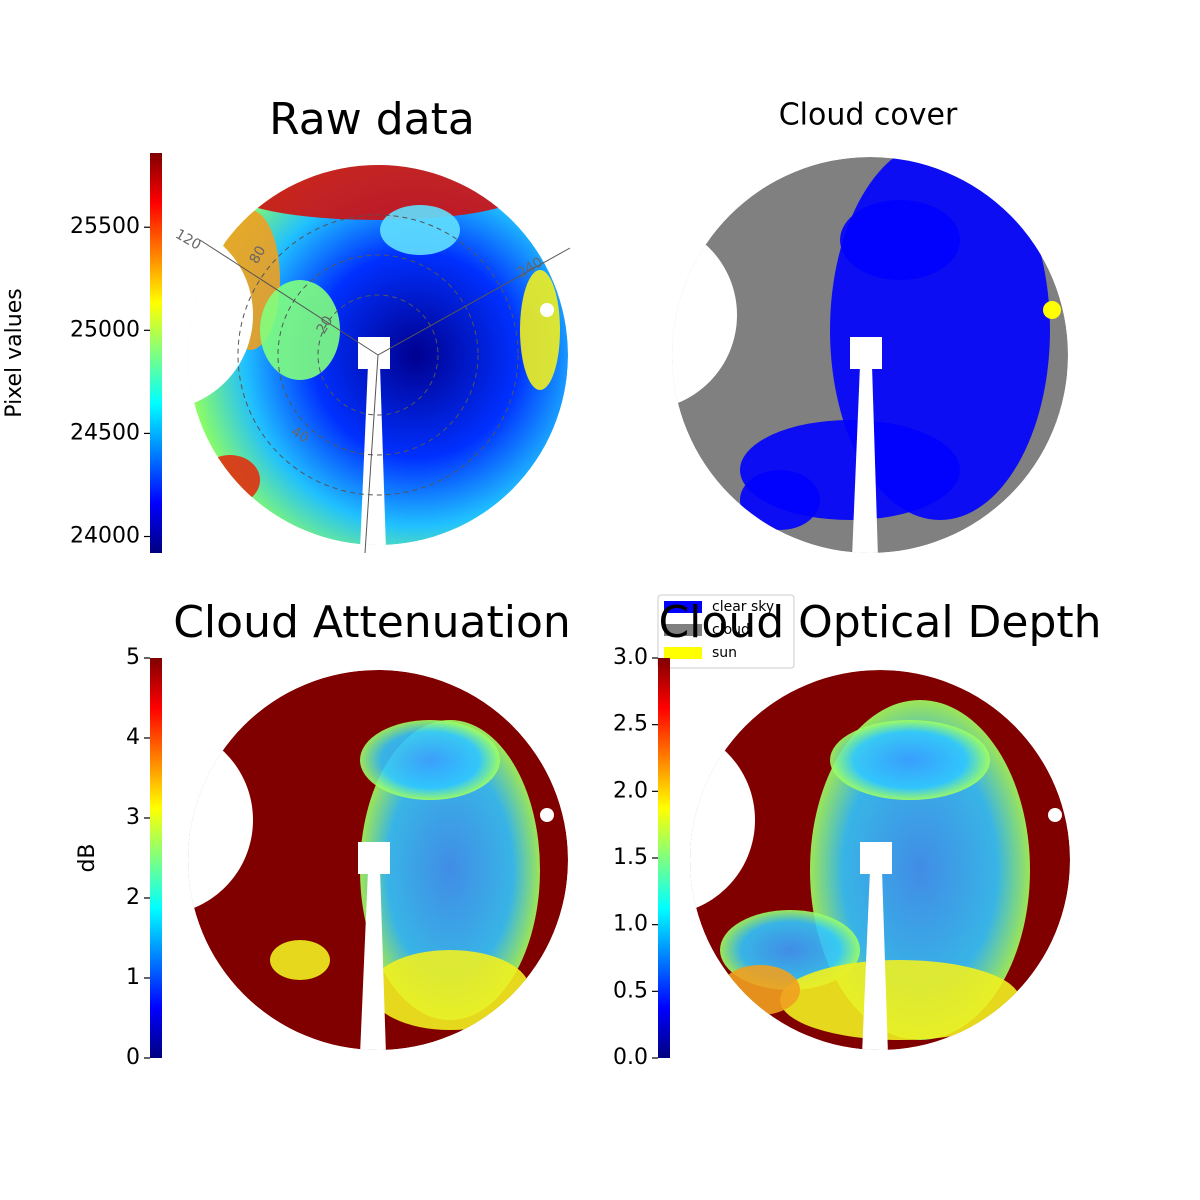 Image resolution: width=1200 pixels, height=1200 pixels. What do you see at coordinates (133, 817) in the screenshot?
I see `colorbar-tick-label: 3` at bounding box center [133, 817].